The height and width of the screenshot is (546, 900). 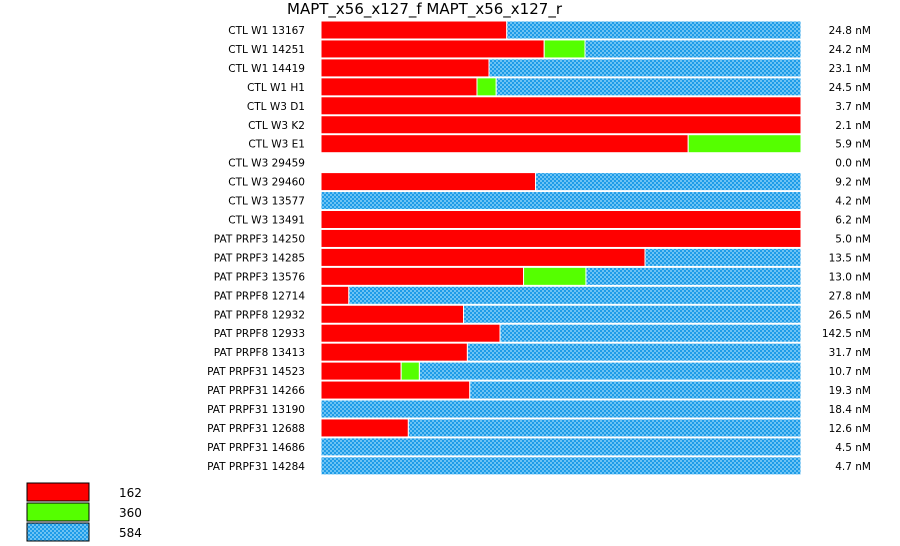 What do you see at coordinates (853, 448) in the screenshot?
I see `concentration-label: 4.5 nM` at bounding box center [853, 448].